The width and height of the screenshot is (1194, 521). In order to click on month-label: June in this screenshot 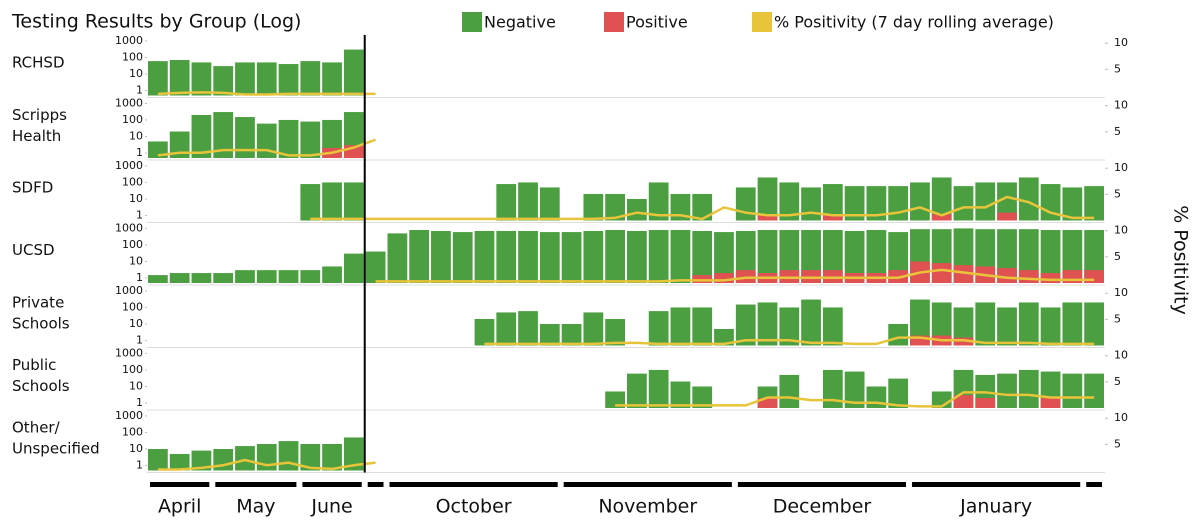, I will do `click(331, 507)`.